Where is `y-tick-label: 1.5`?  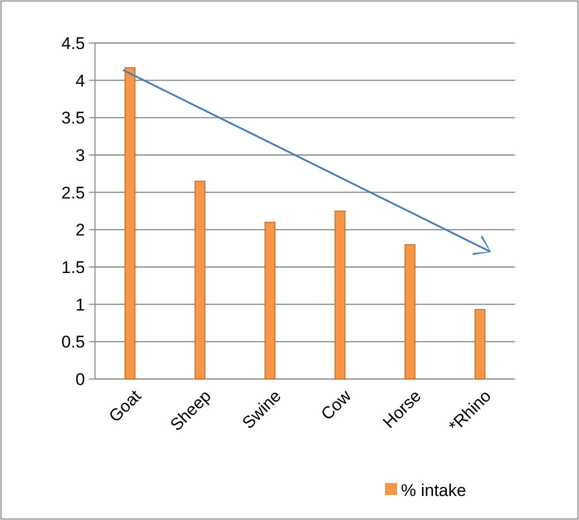 y-tick-label: 1.5 is located at coordinates (73, 267).